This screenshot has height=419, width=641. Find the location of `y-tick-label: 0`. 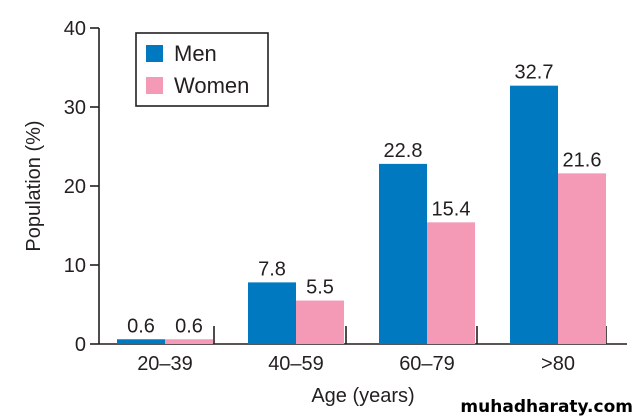

y-tick-label: 0 is located at coordinates (80, 345).